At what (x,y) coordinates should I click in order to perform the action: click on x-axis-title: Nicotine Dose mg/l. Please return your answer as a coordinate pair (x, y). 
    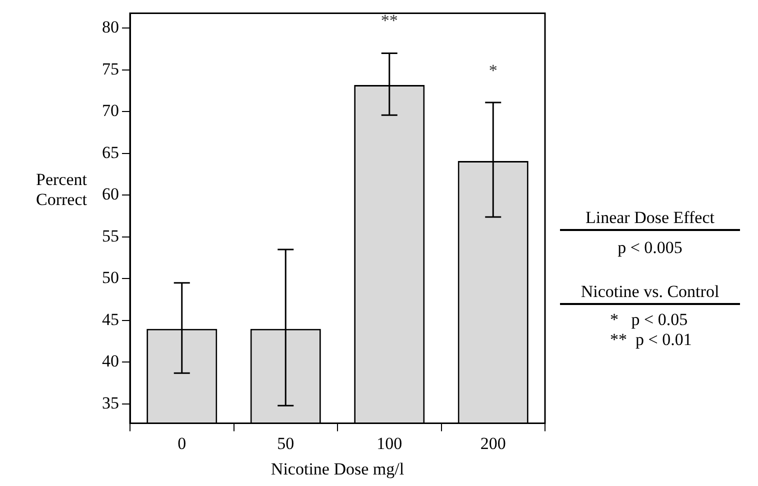
    Looking at the image, I should click on (337, 468).